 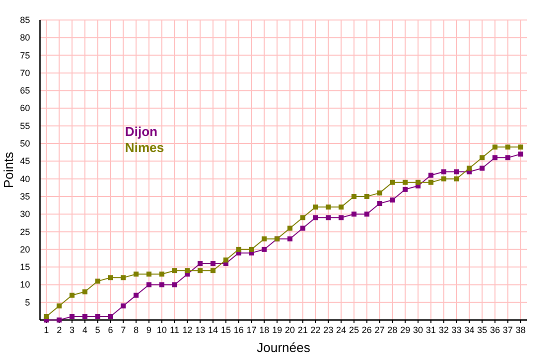 What do you see at coordinates (200, 330) in the screenshot?
I see `x-tick-label: 13` at bounding box center [200, 330].